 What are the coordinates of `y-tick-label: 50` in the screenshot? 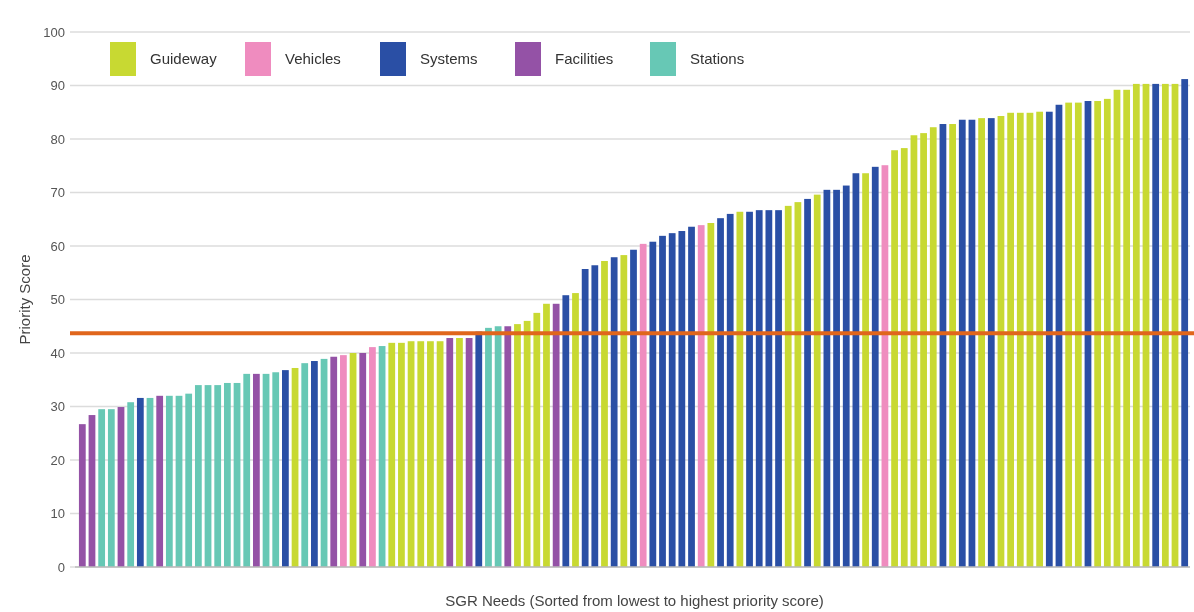 It's located at (57, 300).